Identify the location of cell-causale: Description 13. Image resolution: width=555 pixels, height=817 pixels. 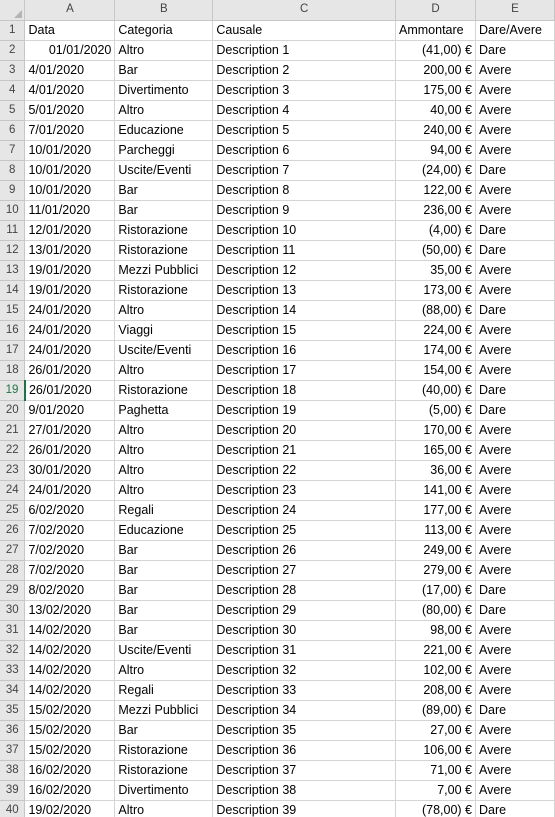
(304, 290).